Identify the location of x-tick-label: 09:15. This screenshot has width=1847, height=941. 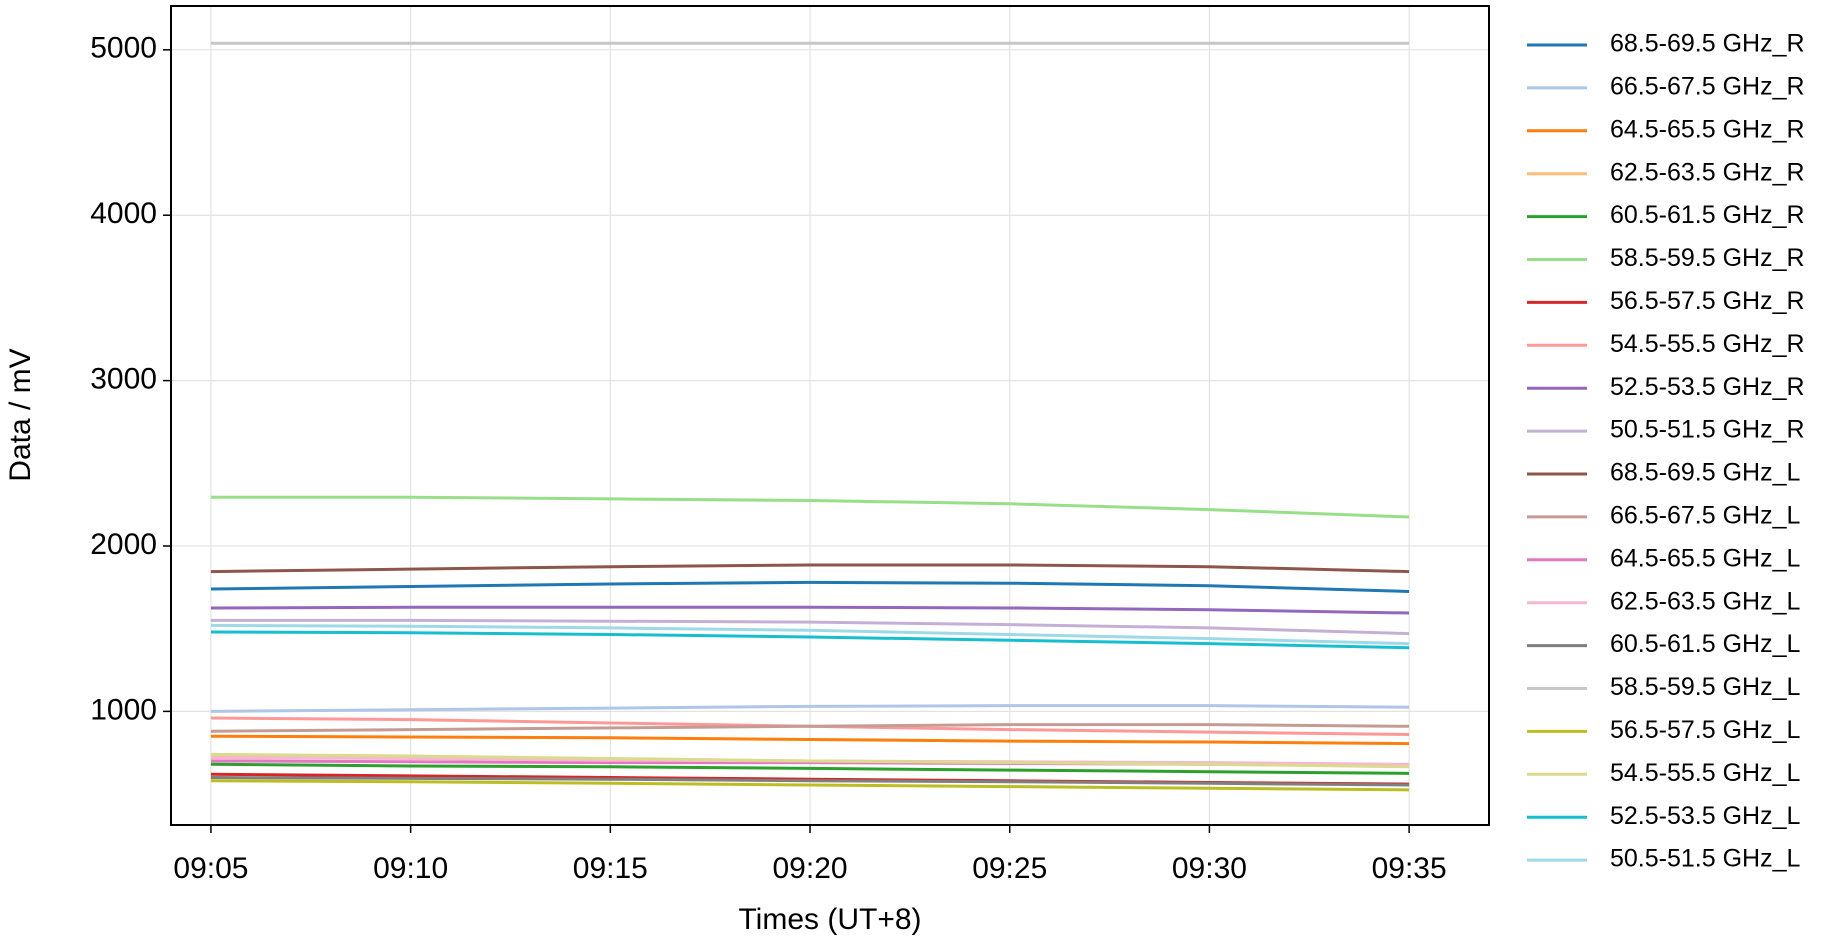
(610, 868).